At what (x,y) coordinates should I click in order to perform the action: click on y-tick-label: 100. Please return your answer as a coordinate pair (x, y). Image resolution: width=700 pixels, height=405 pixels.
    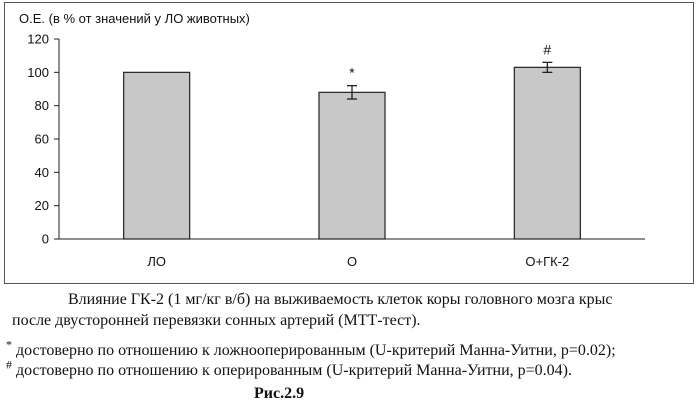
    Looking at the image, I should click on (38, 72).